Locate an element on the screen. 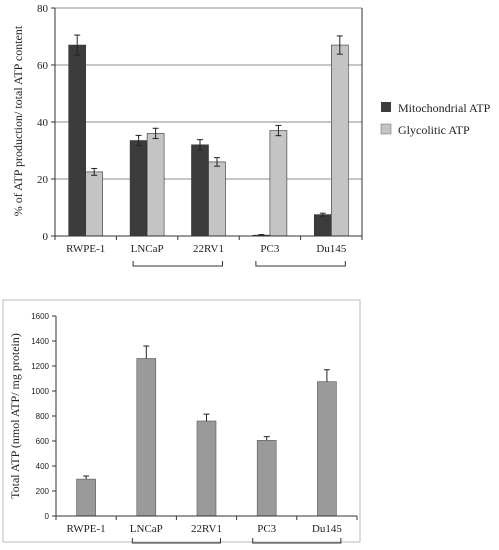  chart2-category-label: 22RV1 is located at coordinates (206, 529).